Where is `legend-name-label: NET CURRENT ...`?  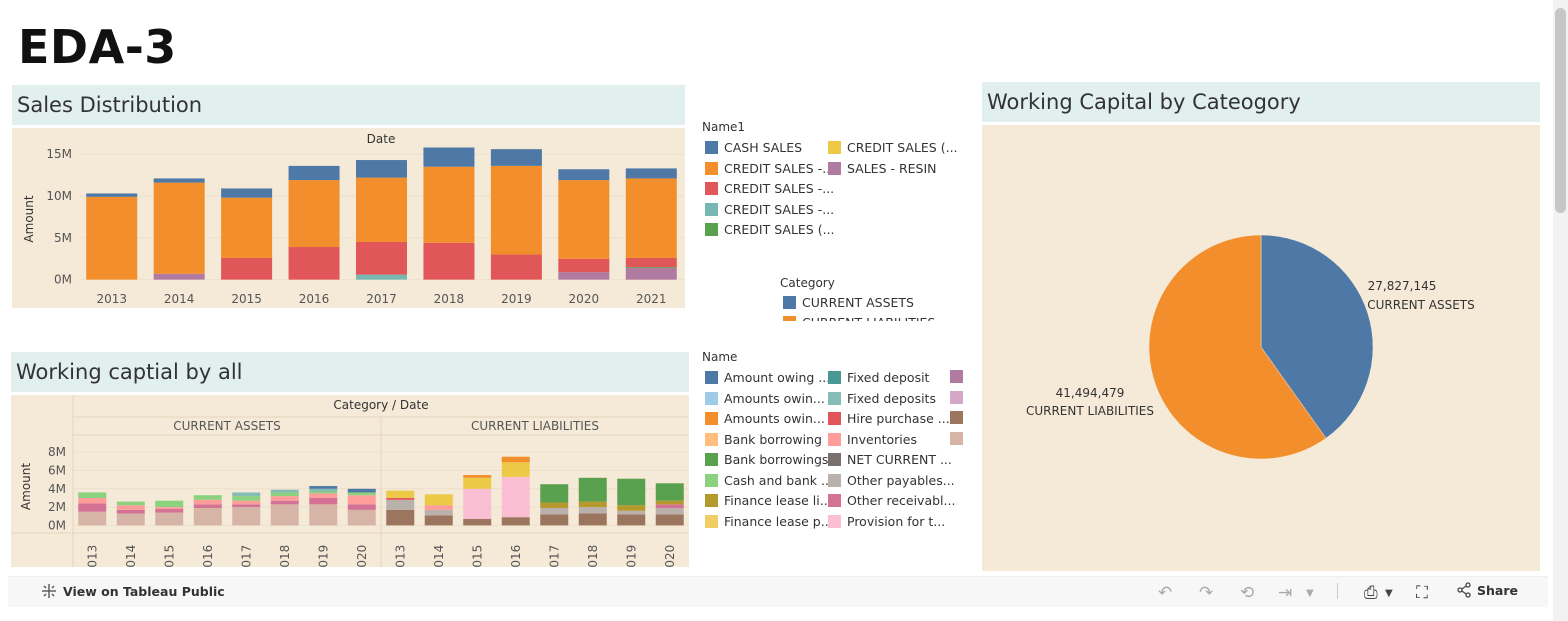
legend-name-label: NET CURRENT ... is located at coordinates (899, 459).